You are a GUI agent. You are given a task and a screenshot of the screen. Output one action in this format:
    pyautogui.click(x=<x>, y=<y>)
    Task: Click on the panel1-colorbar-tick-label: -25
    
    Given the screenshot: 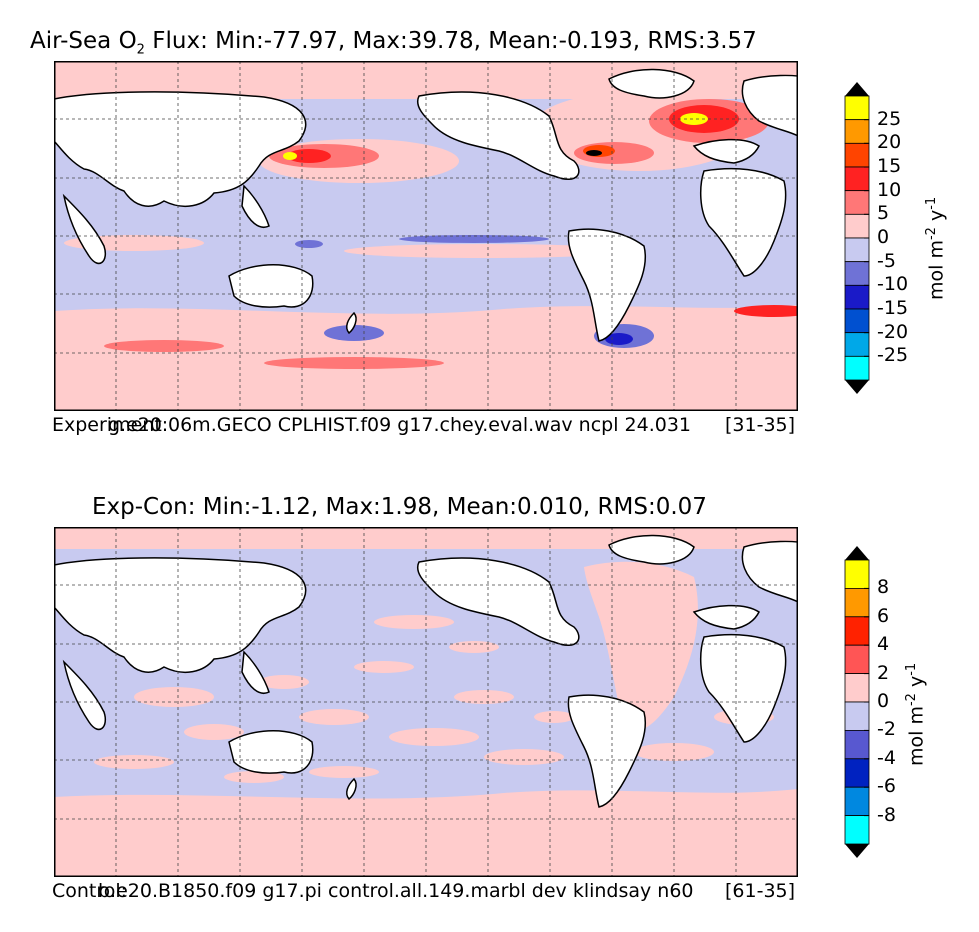 What is the action you would take?
    pyautogui.click(x=893, y=355)
    